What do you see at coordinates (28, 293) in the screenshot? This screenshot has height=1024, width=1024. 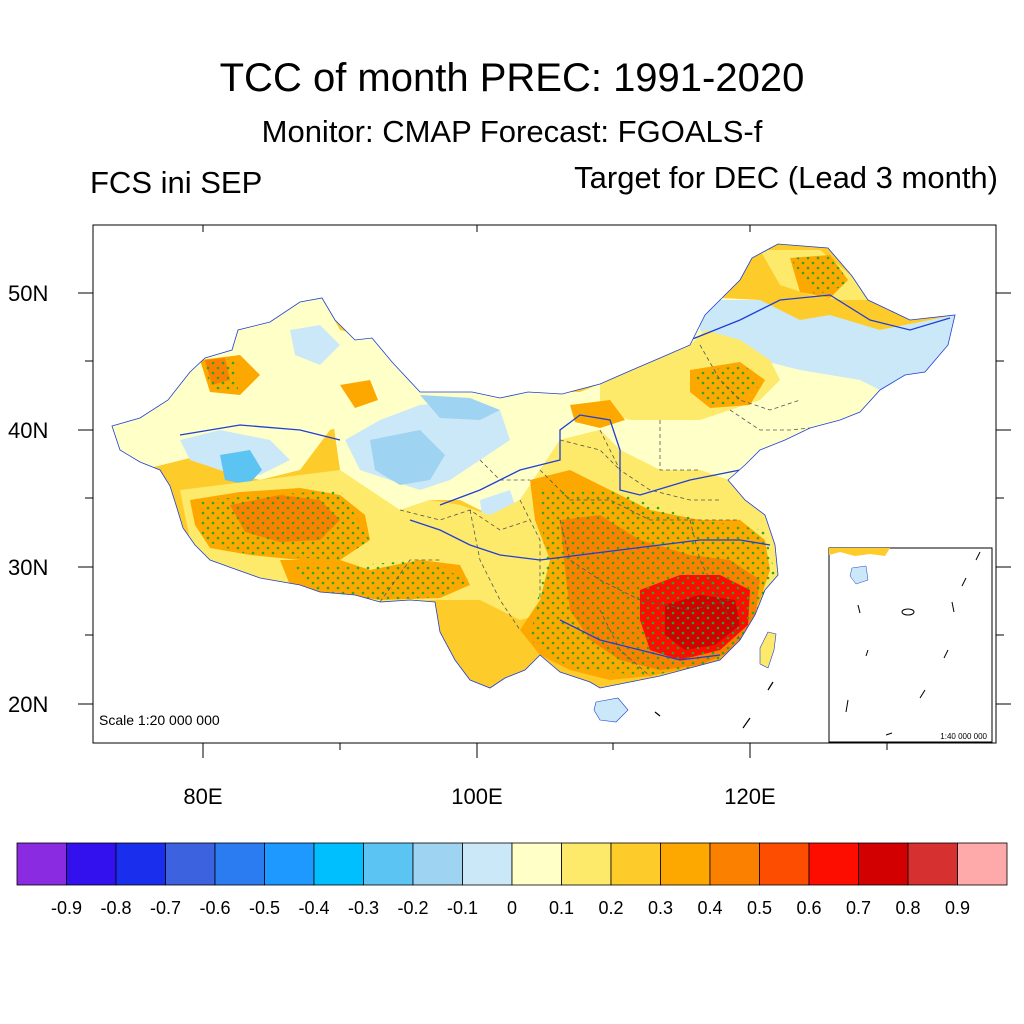 I see `lat-label-50n: 50N` at bounding box center [28, 293].